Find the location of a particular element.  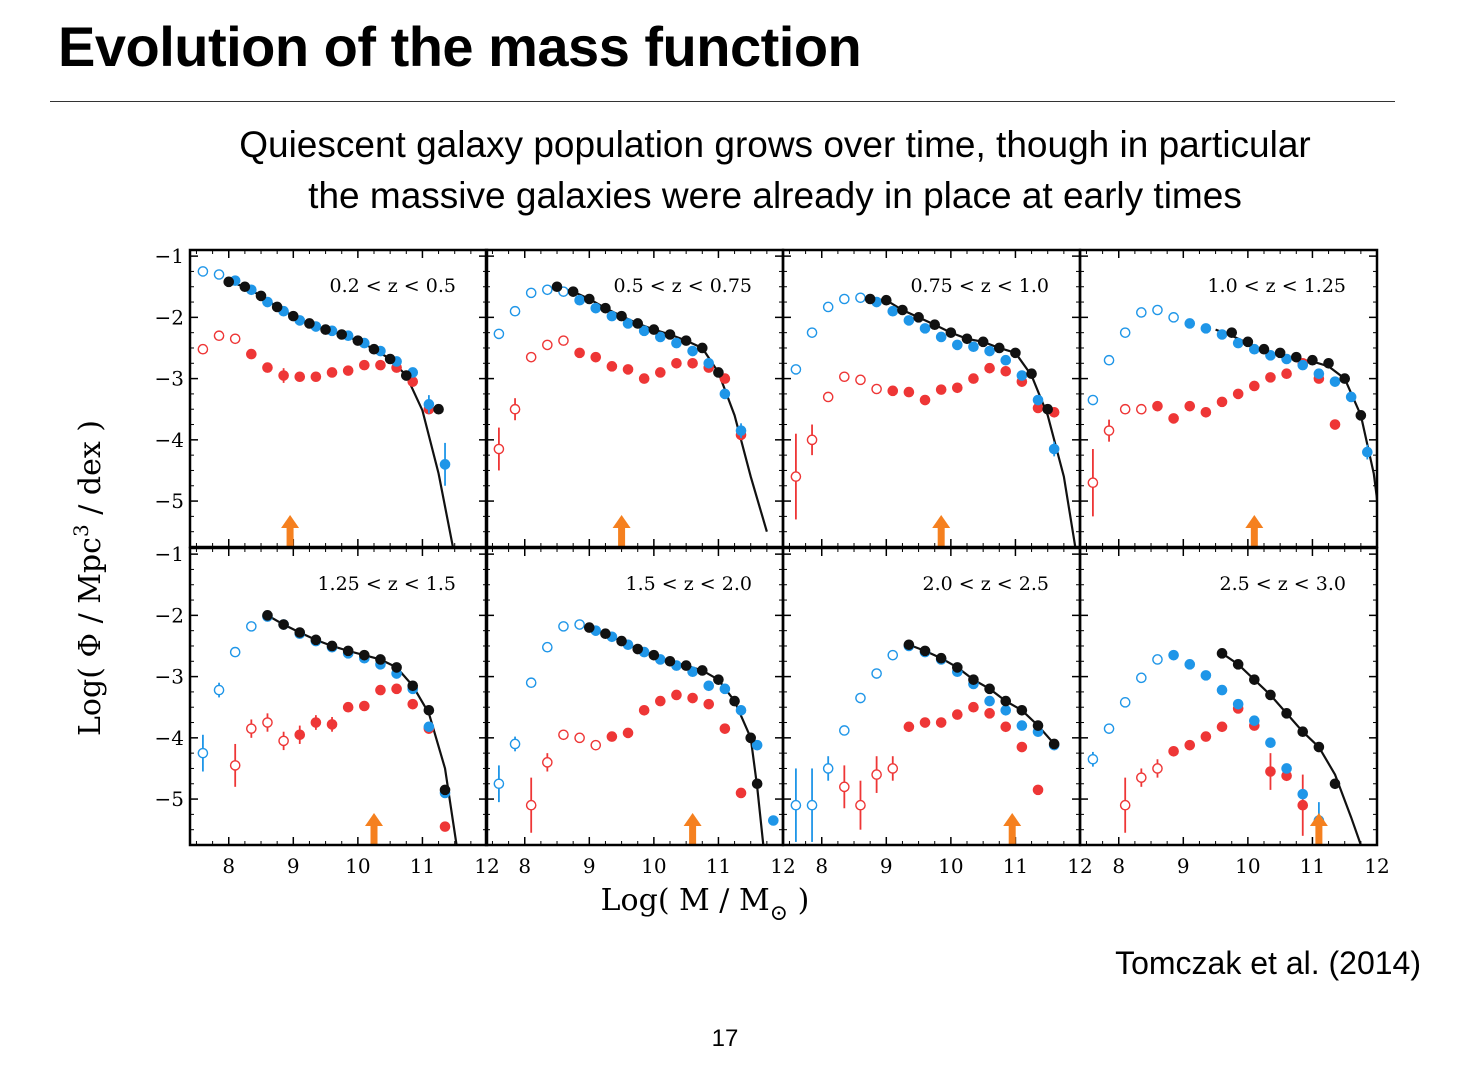

redshift-label: 2.5 < z < 3.0 is located at coordinates (1283, 584).